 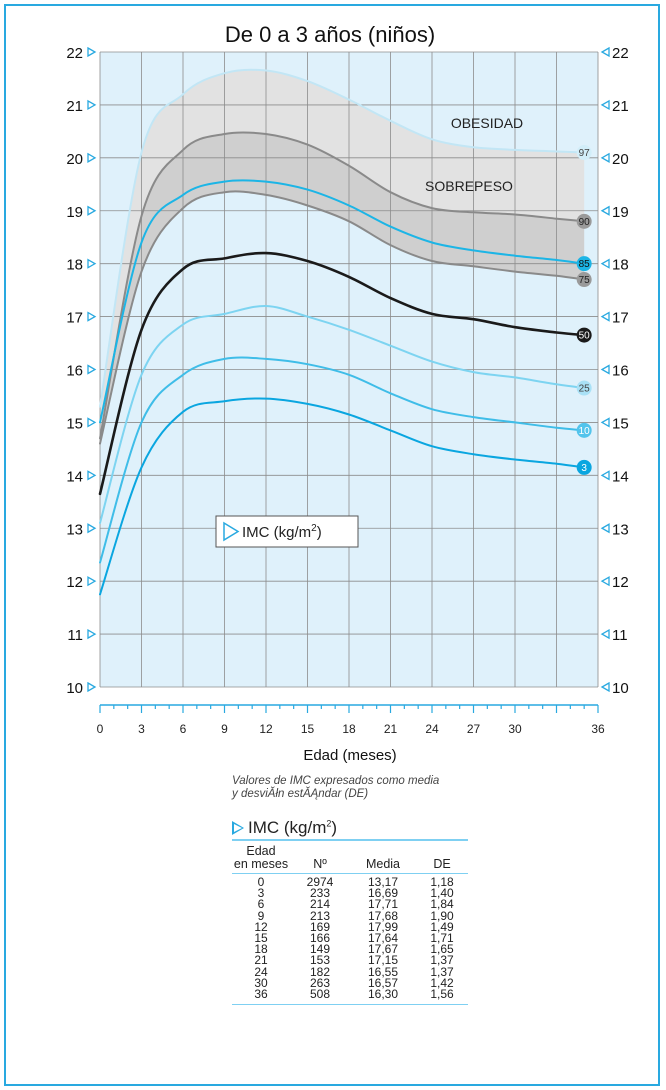 What do you see at coordinates (350, 893) in the screenshot?
I see `table-row: 3 233 16,69 1,40` at bounding box center [350, 893].